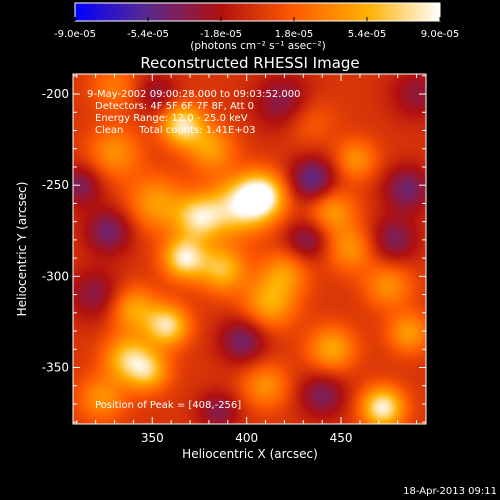 This screenshot has height=500, width=500. What do you see at coordinates (250, 454) in the screenshot?
I see `x-axis-label: Heliocentric X (arcsec)` at bounding box center [250, 454].